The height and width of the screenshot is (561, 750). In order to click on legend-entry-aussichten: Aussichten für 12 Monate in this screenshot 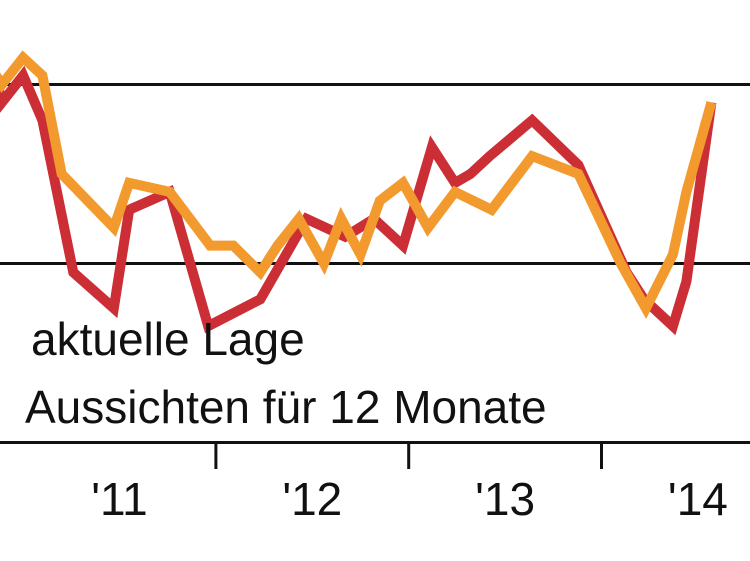, I will do `click(286, 407)`.